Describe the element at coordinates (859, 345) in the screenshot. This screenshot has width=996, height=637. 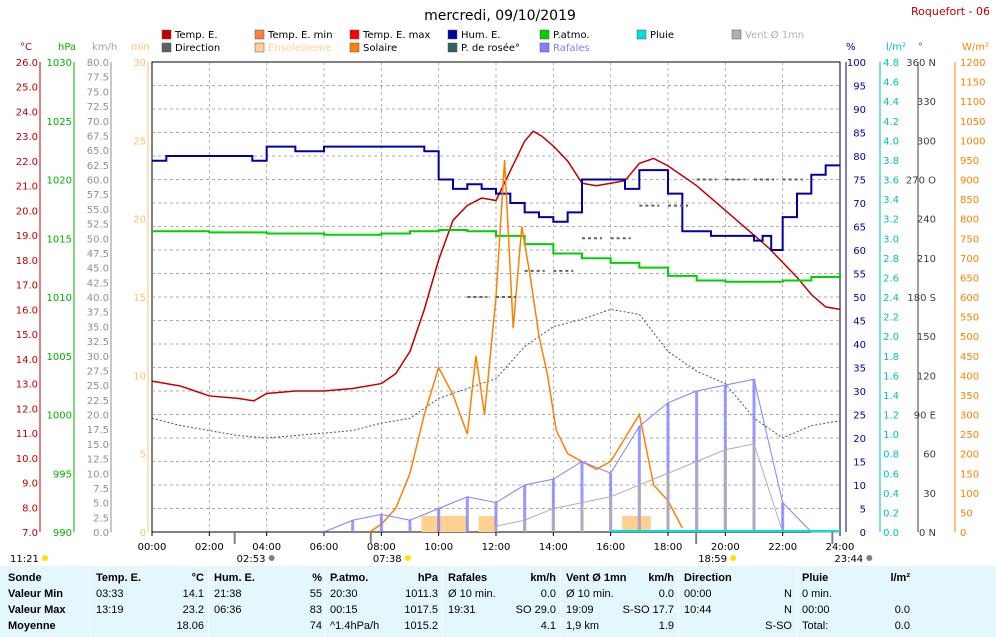
I see `hum-tick: 40` at that location.